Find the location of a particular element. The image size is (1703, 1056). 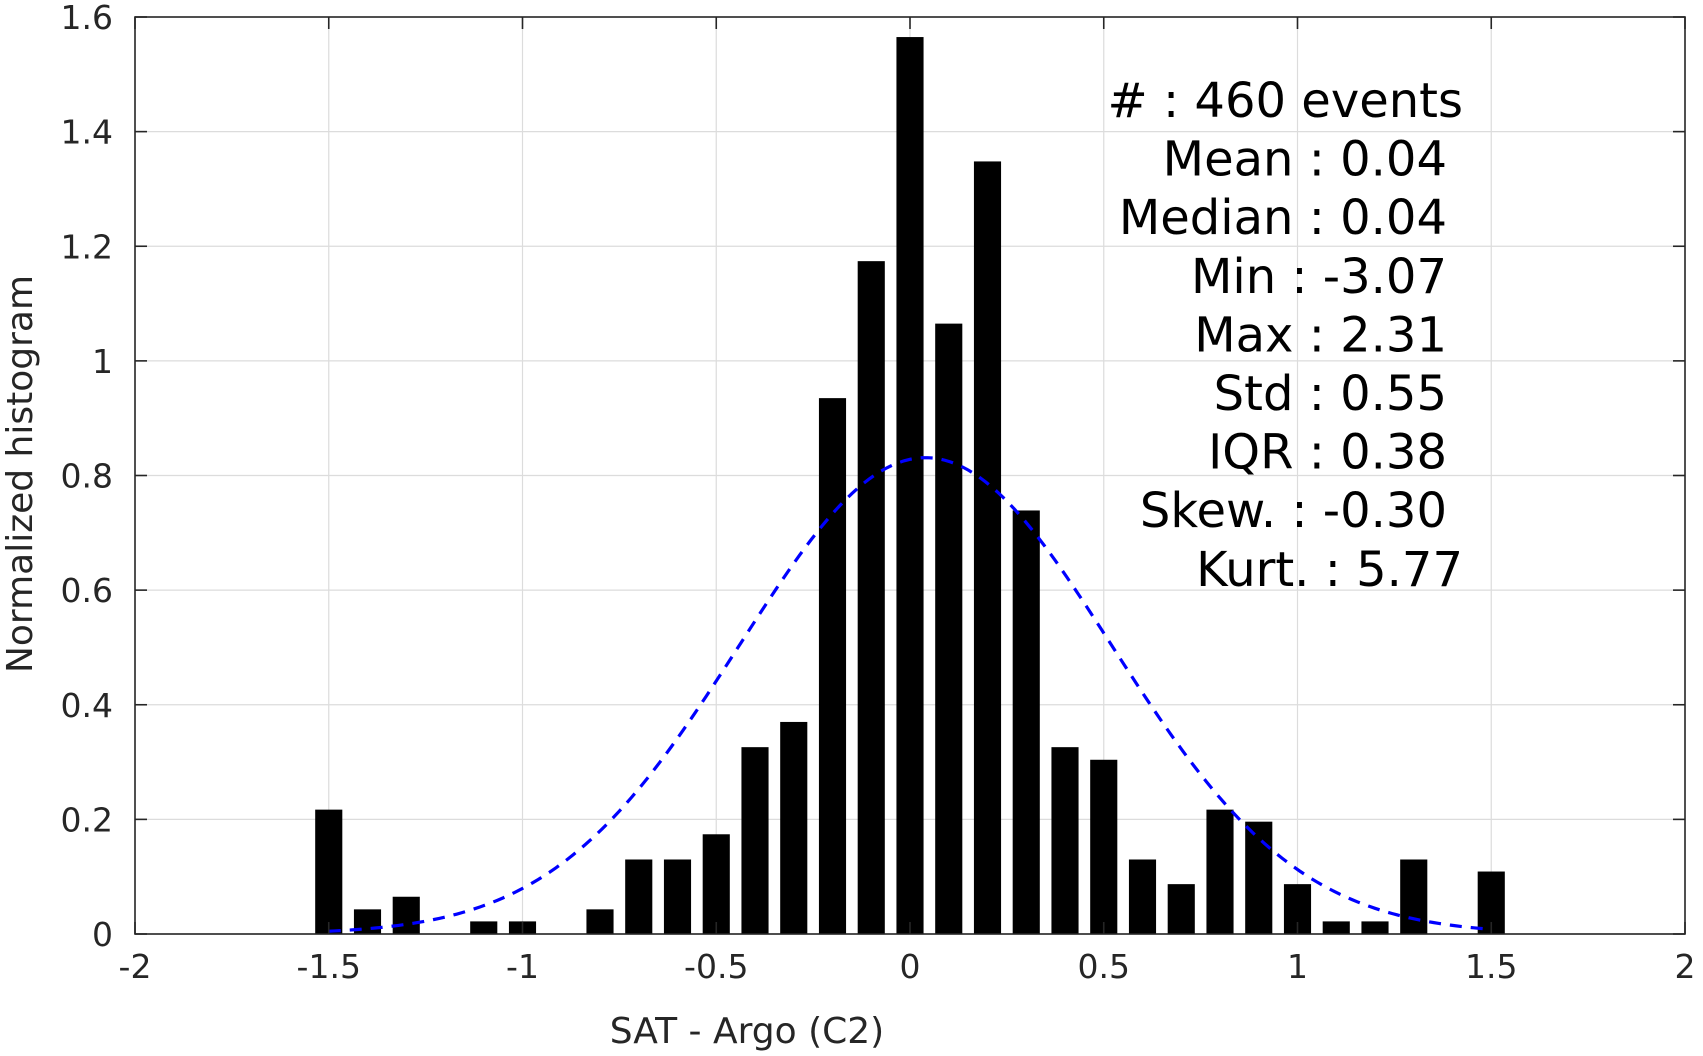

x-tick-label: -1 is located at coordinates (522, 966).